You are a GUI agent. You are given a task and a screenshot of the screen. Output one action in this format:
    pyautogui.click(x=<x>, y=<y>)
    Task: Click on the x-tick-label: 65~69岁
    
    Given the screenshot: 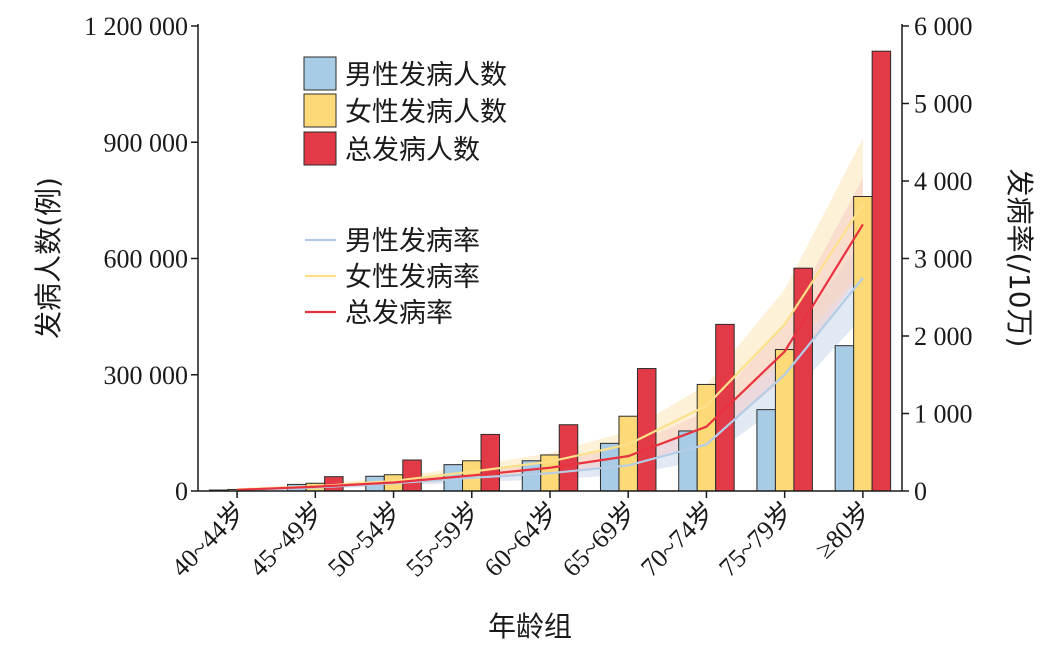 What is the action you would take?
    pyautogui.click(x=600, y=540)
    